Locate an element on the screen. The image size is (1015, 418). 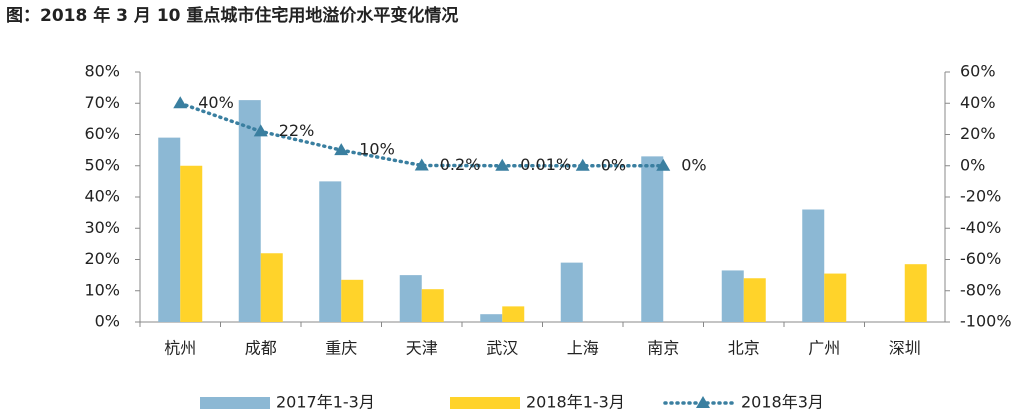
legend-label: 2017年1-3月 is located at coordinates (325, 402).